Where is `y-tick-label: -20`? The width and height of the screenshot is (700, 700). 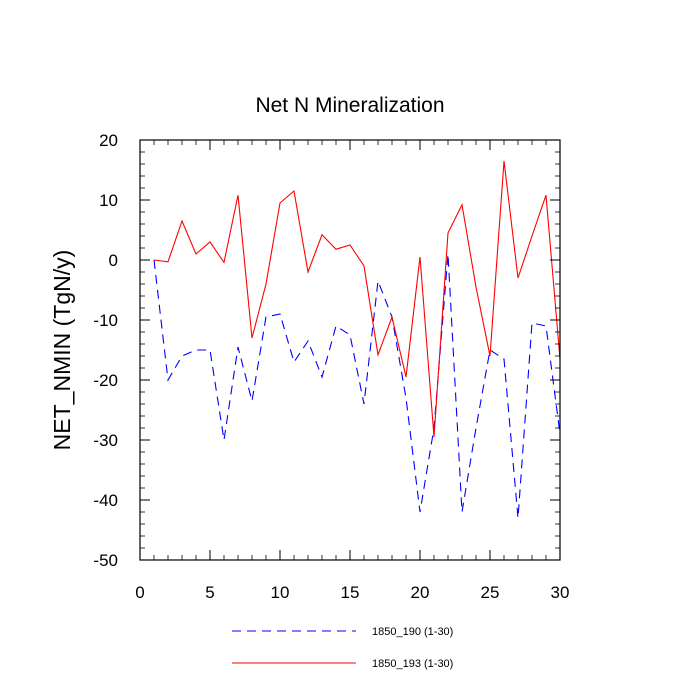
y-tick-label: -20 is located at coordinates (105, 380).